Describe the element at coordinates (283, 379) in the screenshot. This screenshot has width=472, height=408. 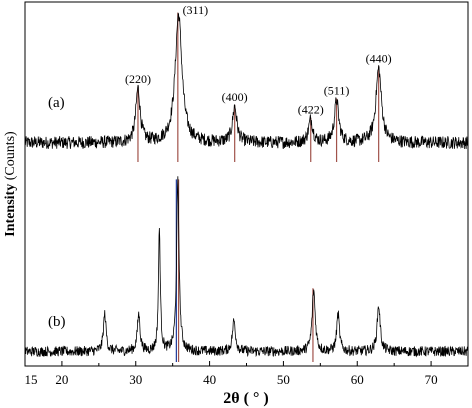
I see `x-tick-label: 50` at that location.